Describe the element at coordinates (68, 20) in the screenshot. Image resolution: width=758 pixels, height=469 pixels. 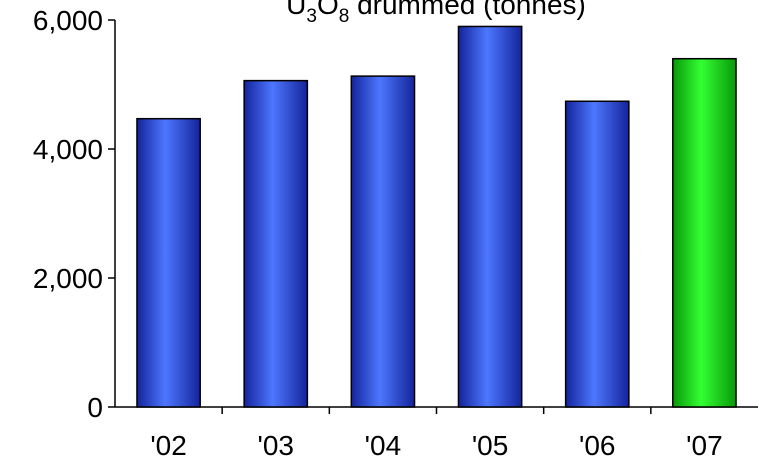
I see `y-tick-label: 6,000` at that location.